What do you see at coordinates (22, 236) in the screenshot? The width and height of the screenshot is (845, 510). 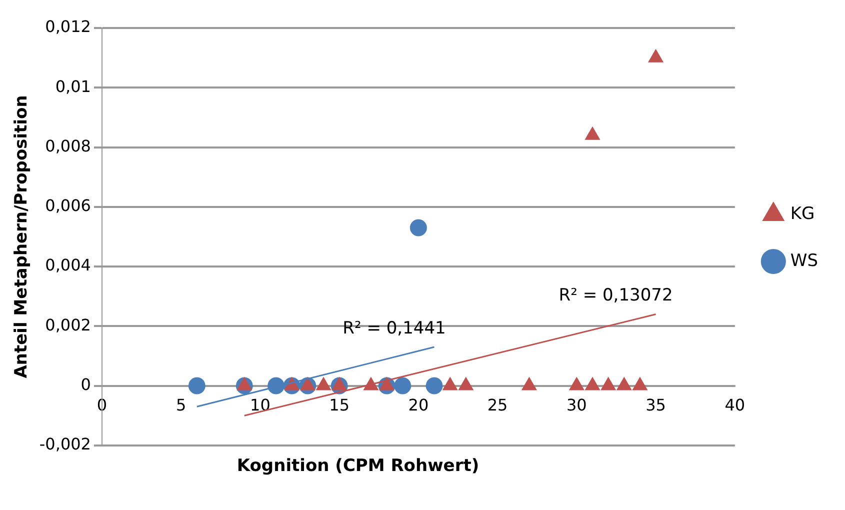 I see `y-axis-title: Anteil Metaphern/Proposition` at bounding box center [22, 236].